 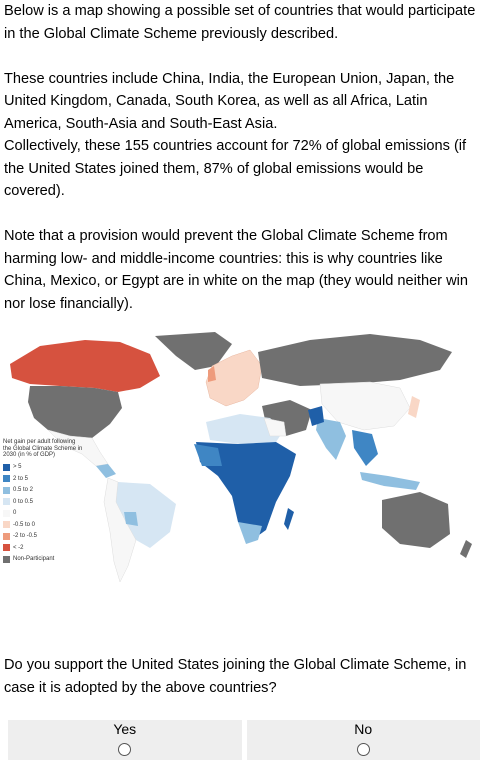 I want to click on map-bolivia, so click(x=131, y=519).